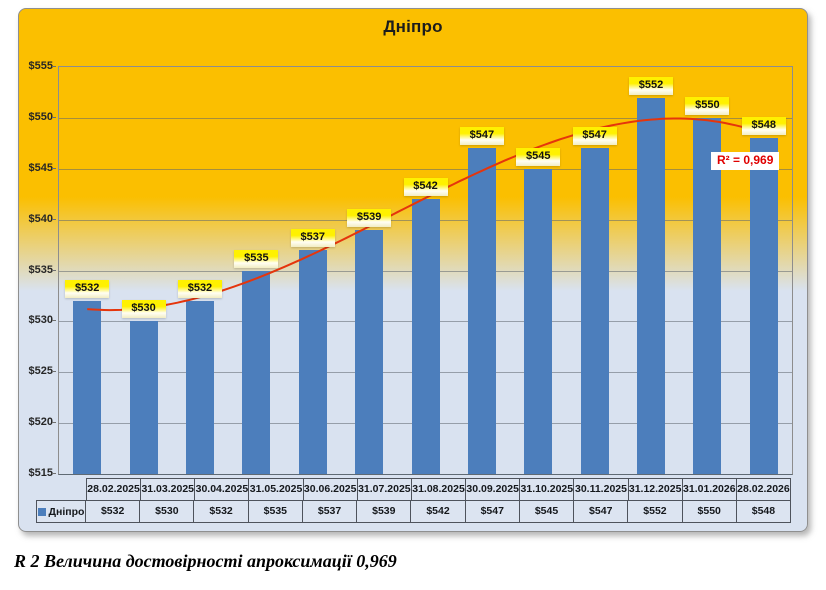 The height and width of the screenshot is (590, 826). Describe the element at coordinates (143, 309) in the screenshot. I see `bar-value-label: $530` at that location.